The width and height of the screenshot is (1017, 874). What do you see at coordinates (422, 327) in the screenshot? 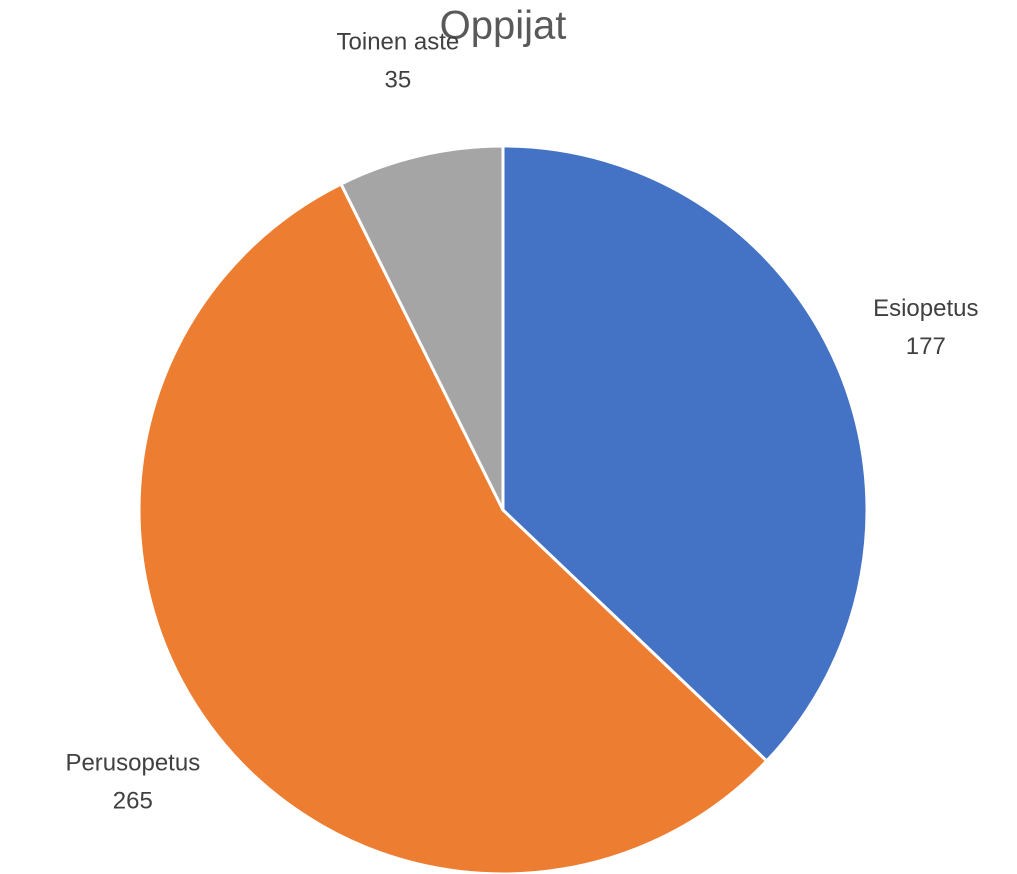
I see `pie-slice` at bounding box center [422, 327].